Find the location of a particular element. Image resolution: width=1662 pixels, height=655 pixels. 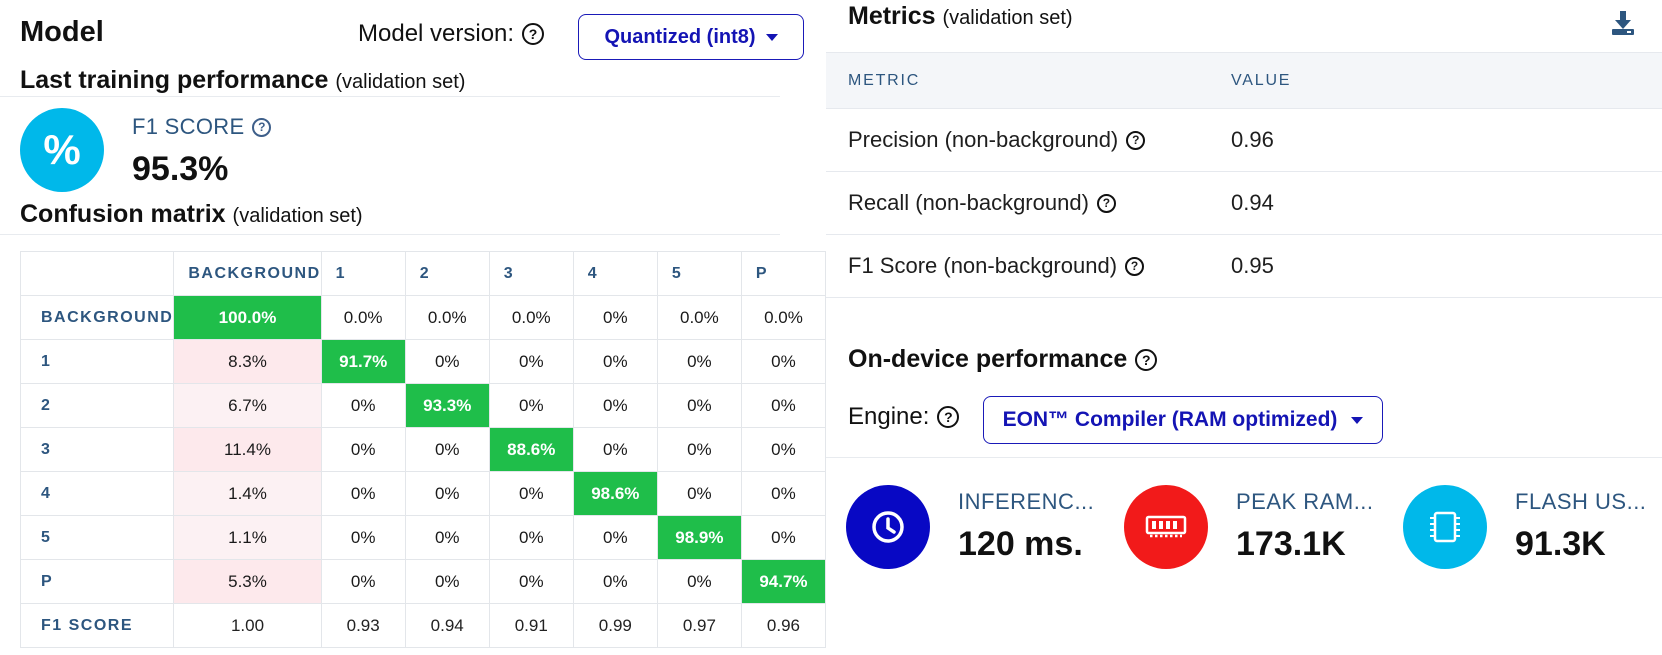

caret-down-icon is located at coordinates (1357, 420).